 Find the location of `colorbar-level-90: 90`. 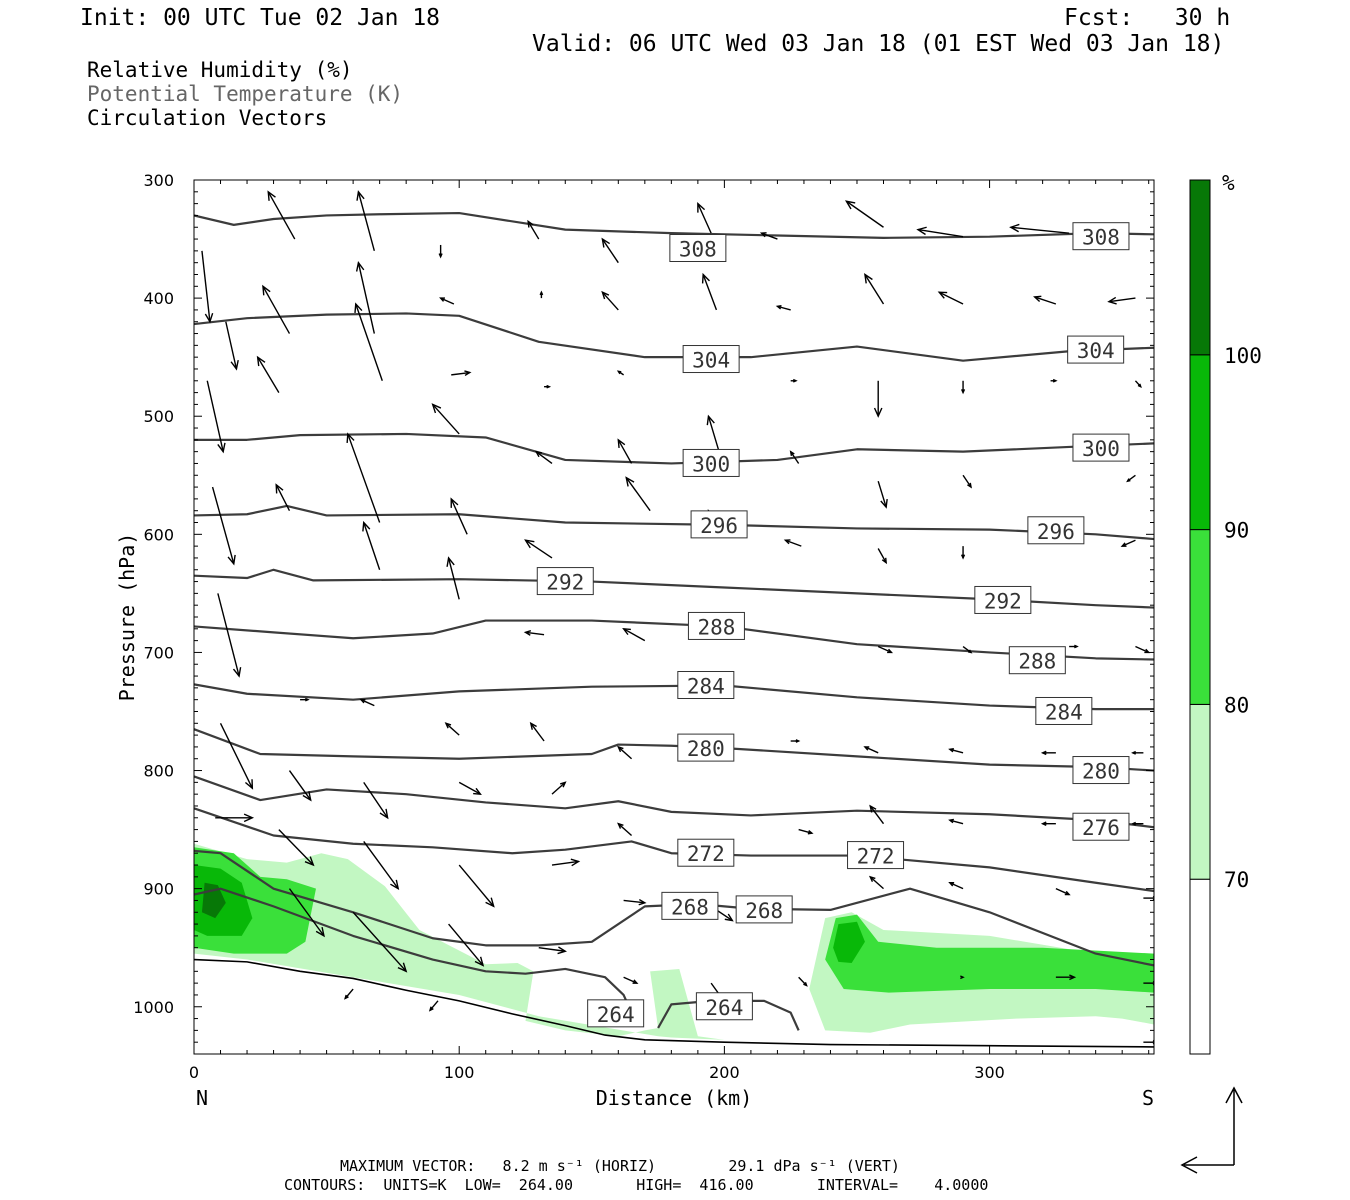

colorbar-level-90: 90 is located at coordinates (1236, 531).